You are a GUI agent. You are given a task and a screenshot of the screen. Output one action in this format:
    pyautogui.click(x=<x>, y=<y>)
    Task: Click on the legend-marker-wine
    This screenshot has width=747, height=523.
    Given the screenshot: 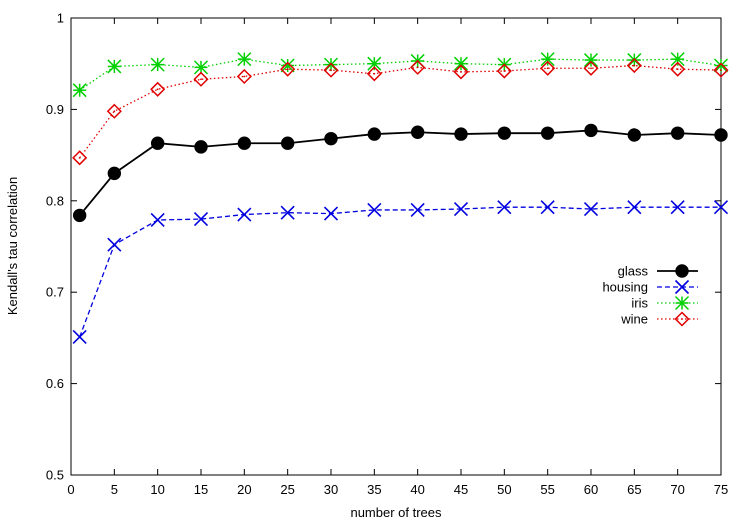 What is the action you would take?
    pyautogui.click(x=682, y=319)
    